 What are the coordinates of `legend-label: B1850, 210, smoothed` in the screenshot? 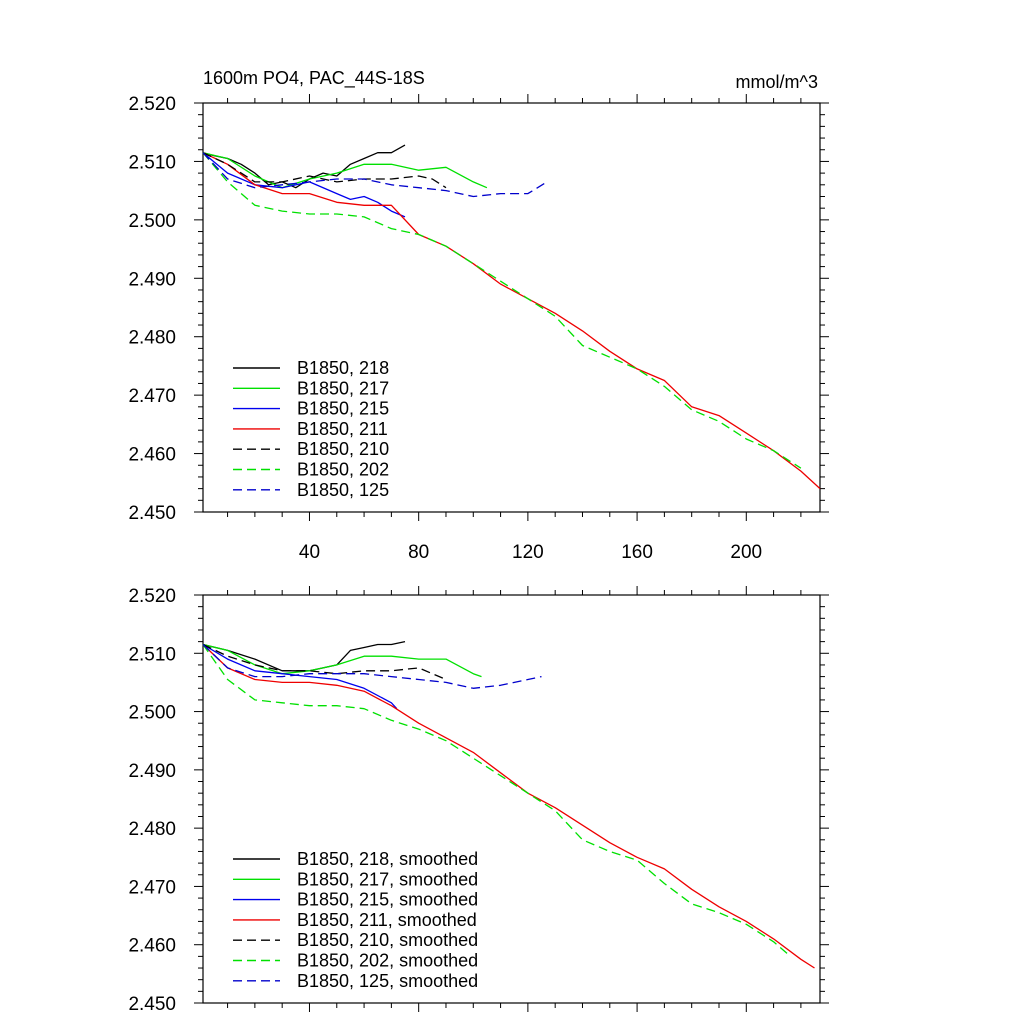 It's located at (387, 940).